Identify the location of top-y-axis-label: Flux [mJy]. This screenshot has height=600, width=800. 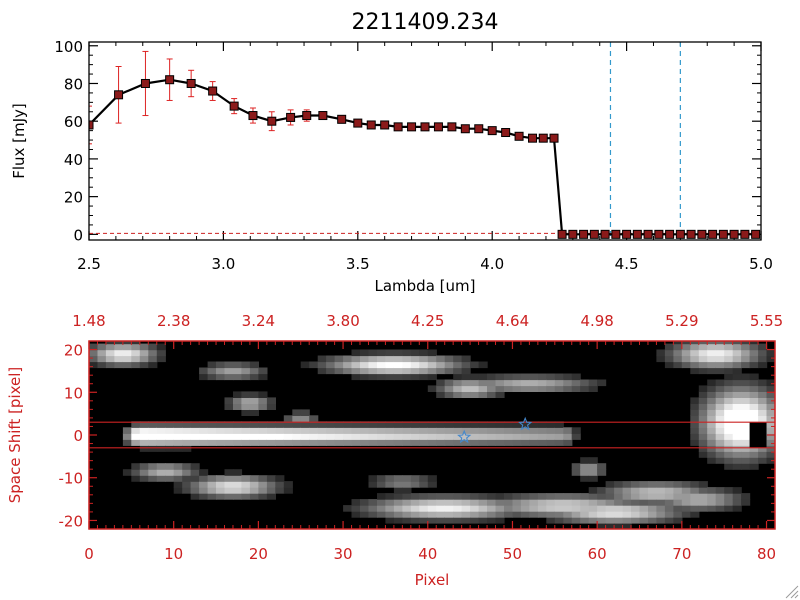
(19, 141).